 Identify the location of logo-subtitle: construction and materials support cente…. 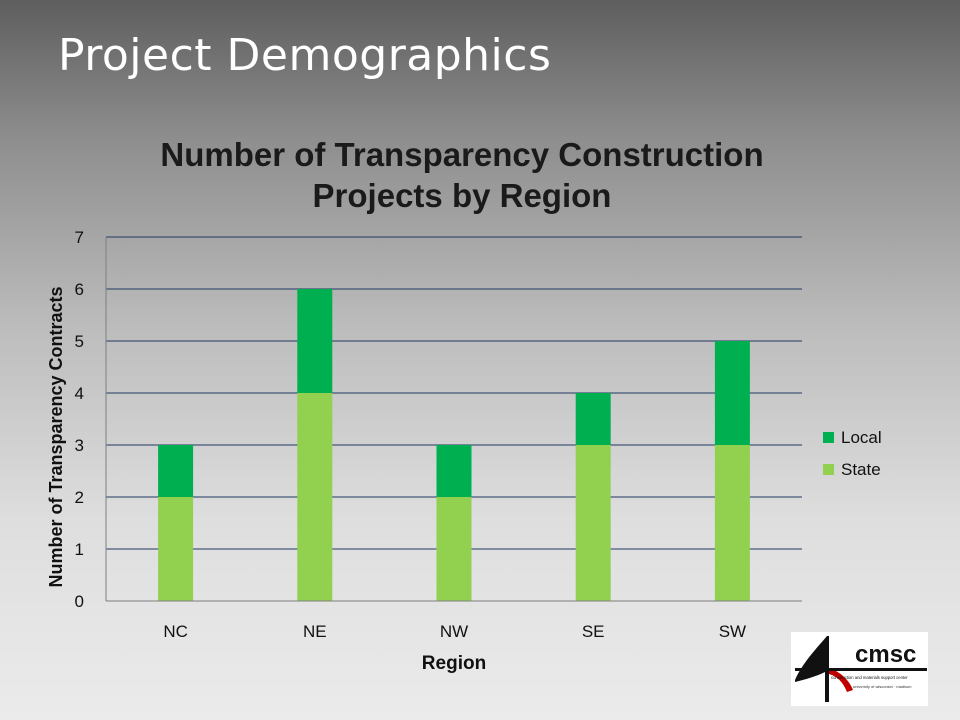
(869, 677).